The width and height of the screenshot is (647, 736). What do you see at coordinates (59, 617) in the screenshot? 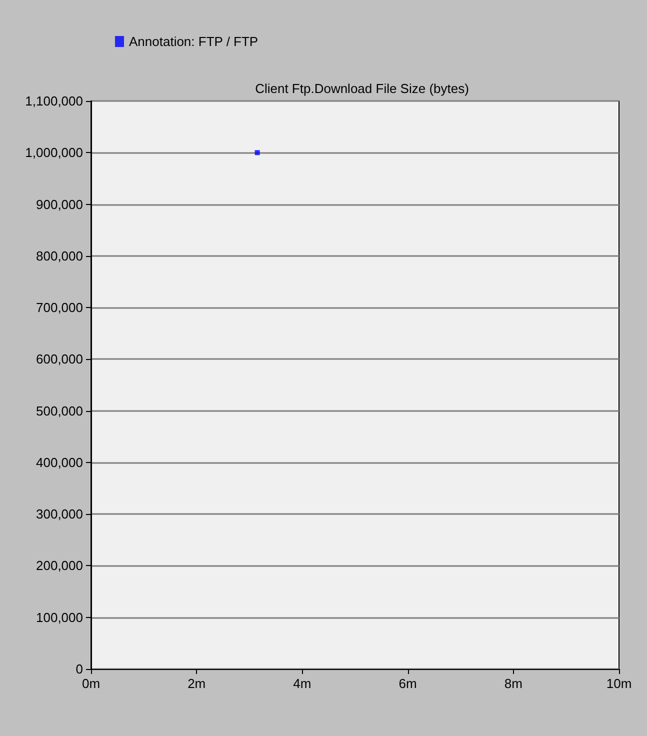
I see `y-tick-label: 100,000` at bounding box center [59, 617].